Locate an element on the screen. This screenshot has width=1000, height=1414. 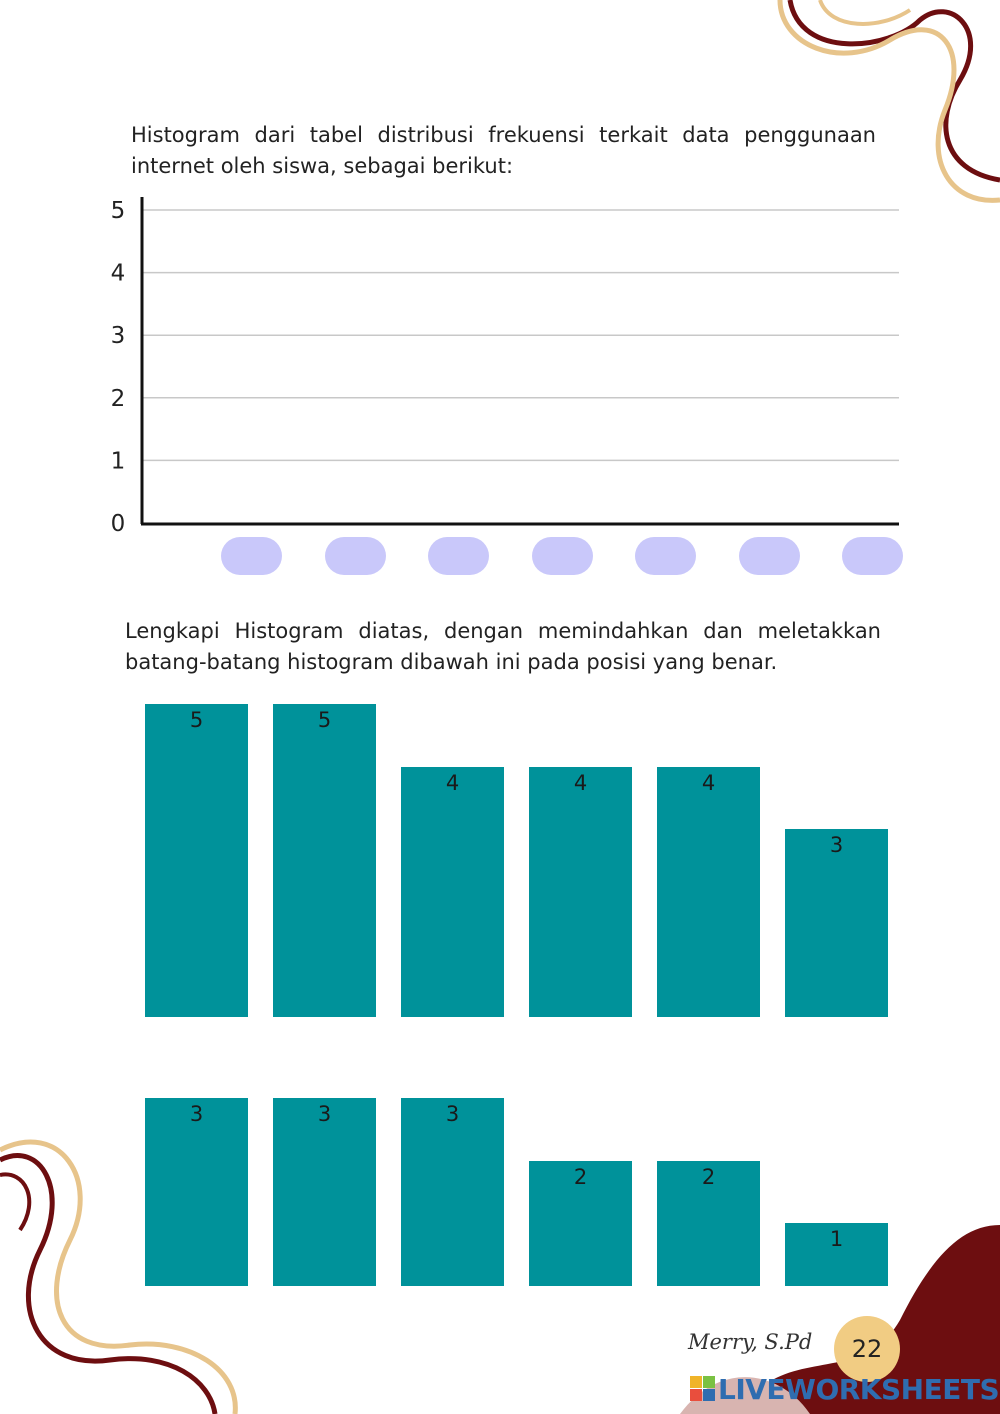
liveworksheets-icon is located at coordinates (702, 1388).